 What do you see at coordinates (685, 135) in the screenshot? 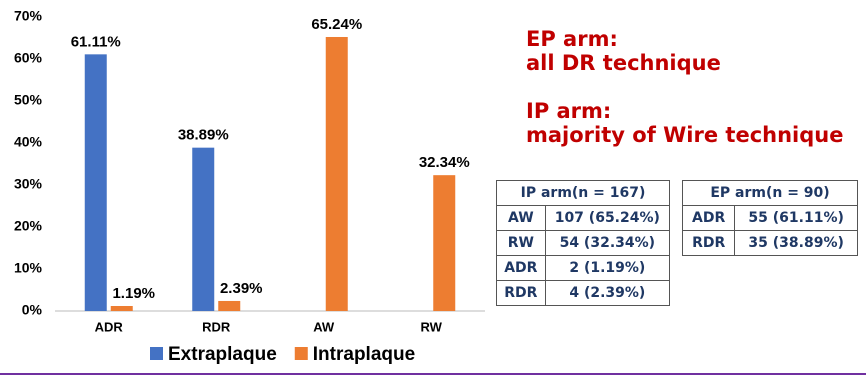
I see `annotation: majority of Wire technique` at bounding box center [685, 135].